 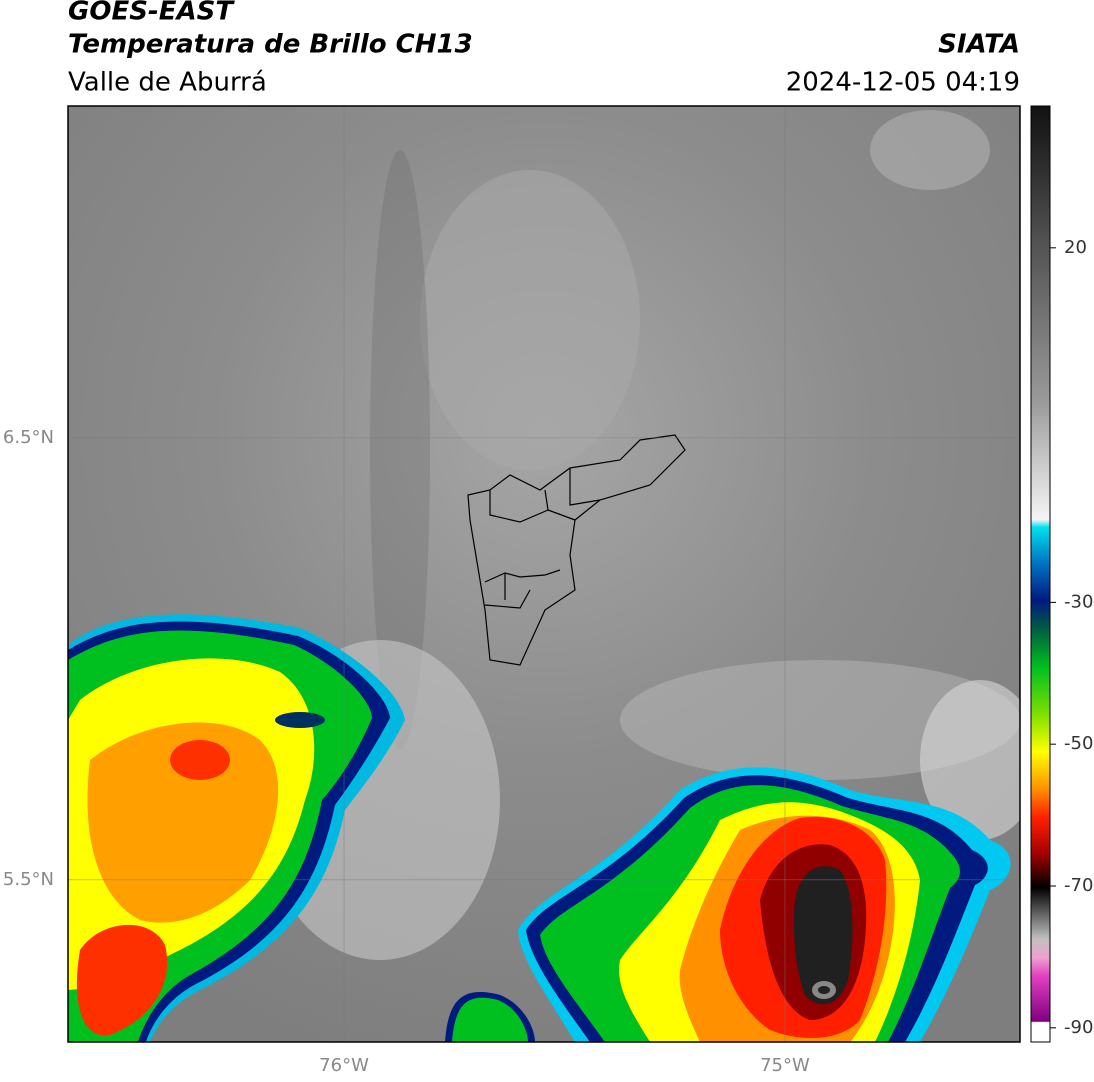 What do you see at coordinates (270, 45) in the screenshot?
I see `product: Temperatura de Brillo CH13` at bounding box center [270, 45].